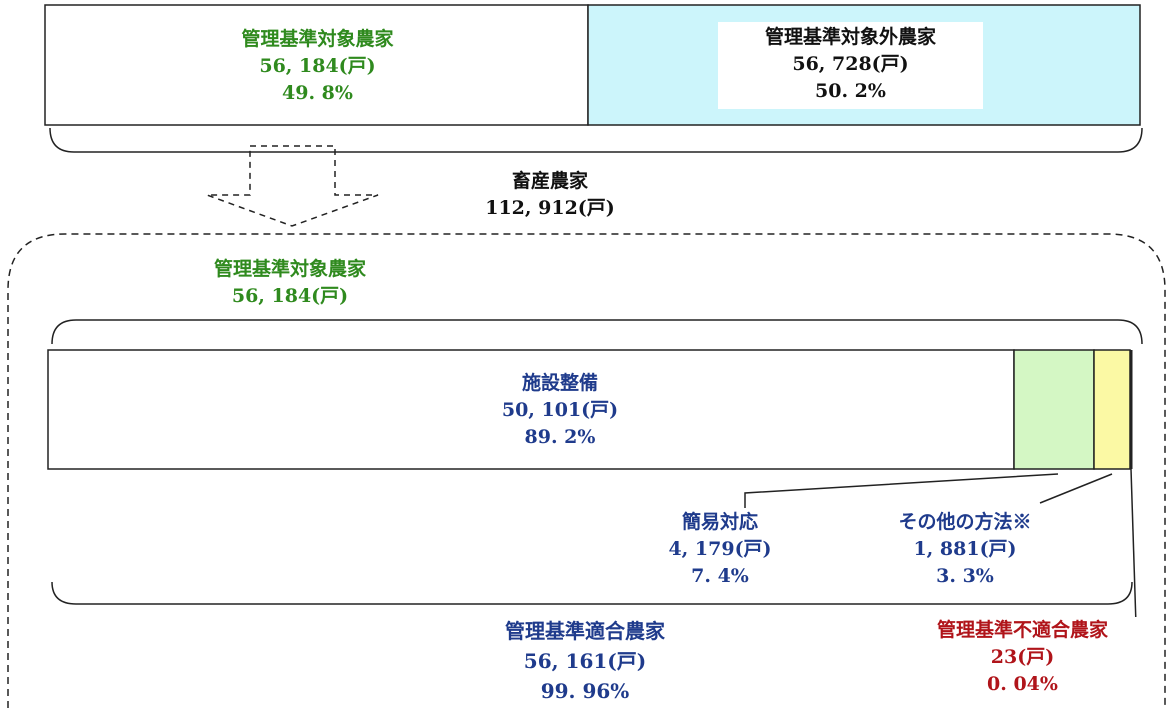 This screenshot has width=1175, height=708. I want to click on compliant-title: 管理基準適合農家, so click(585, 631).